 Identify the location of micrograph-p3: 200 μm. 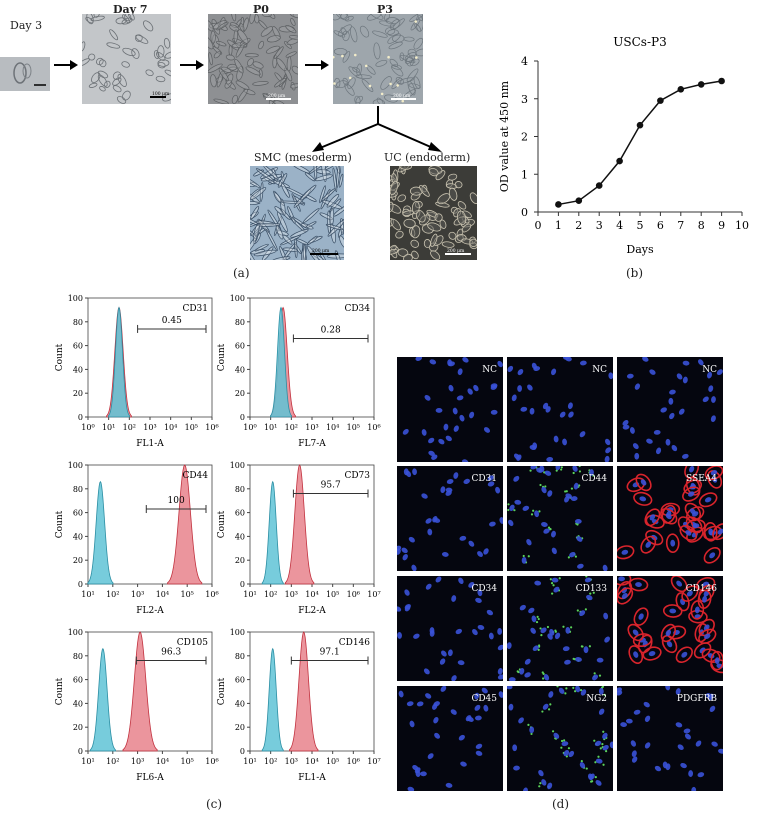
(378, 59).